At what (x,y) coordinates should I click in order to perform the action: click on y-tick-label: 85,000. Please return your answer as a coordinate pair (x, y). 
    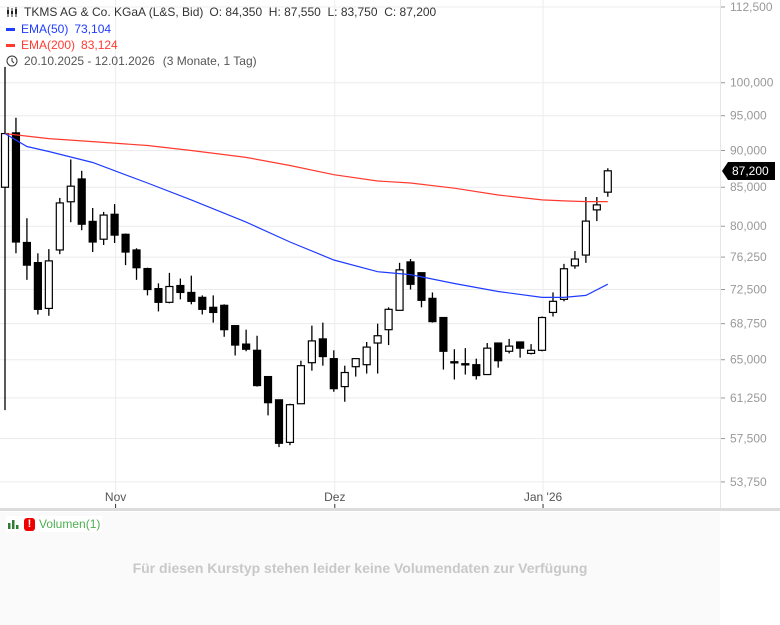
    Looking at the image, I should click on (748, 187).